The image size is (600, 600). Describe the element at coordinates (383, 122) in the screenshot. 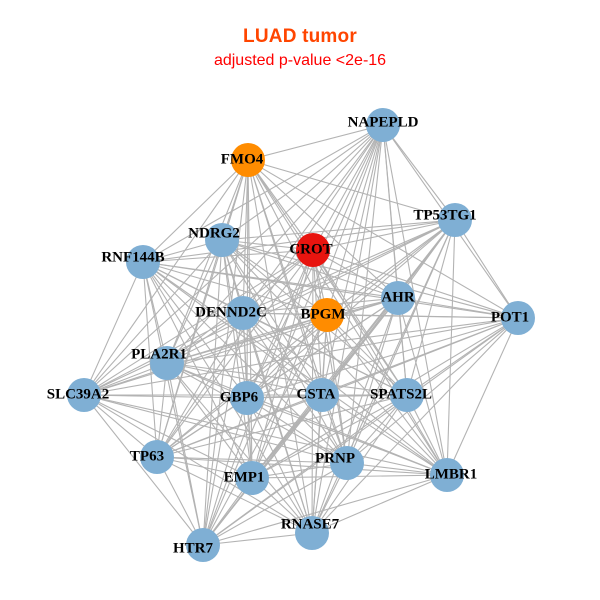

I see `network-node-label-napepld: NAPEPLD` at that location.